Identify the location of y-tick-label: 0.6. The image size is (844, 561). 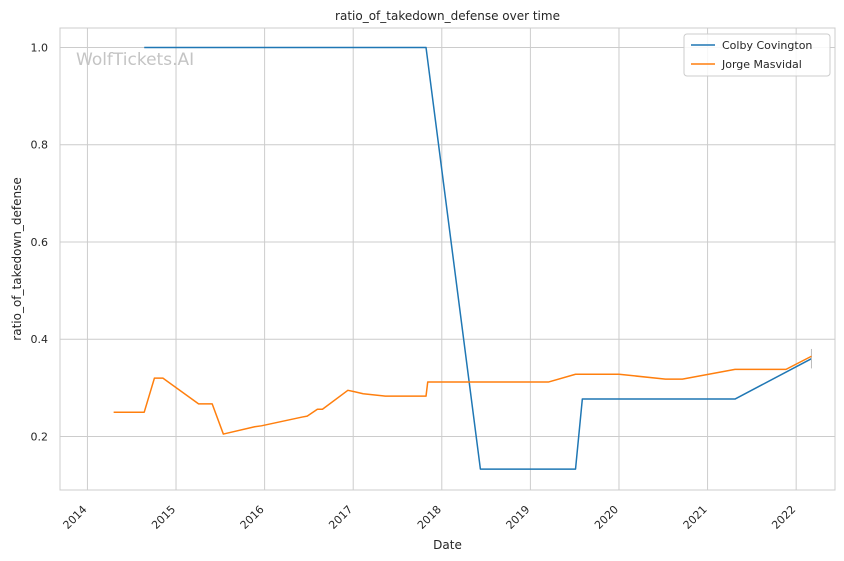
(40, 242).